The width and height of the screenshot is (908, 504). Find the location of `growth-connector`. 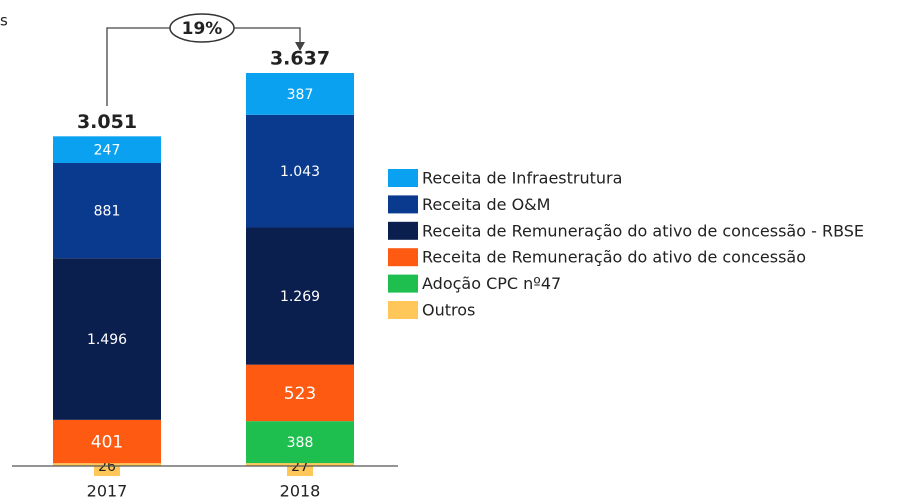

growth-connector is located at coordinates (203, 66).